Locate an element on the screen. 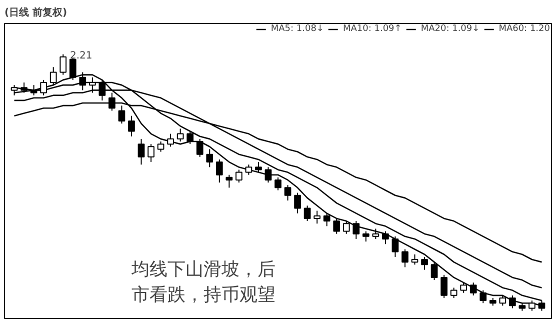  legend-label: MA20: 1.09↓ is located at coordinates (450, 29).